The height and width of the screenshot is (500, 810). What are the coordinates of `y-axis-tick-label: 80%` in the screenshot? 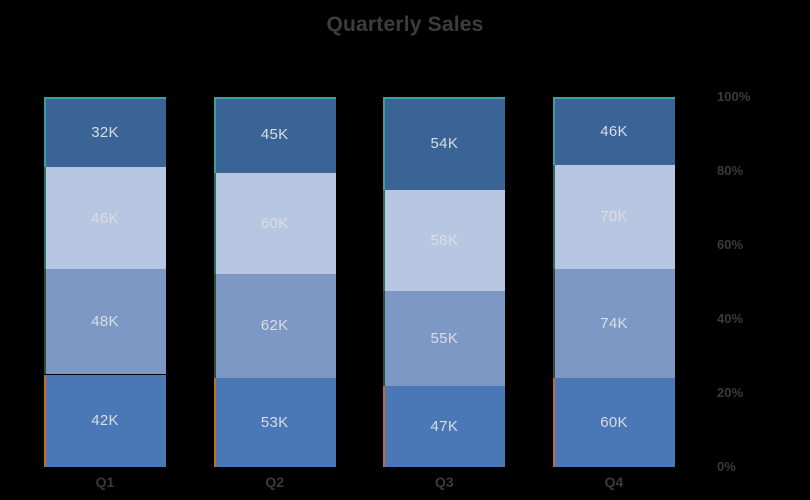 It's located at (730, 170).